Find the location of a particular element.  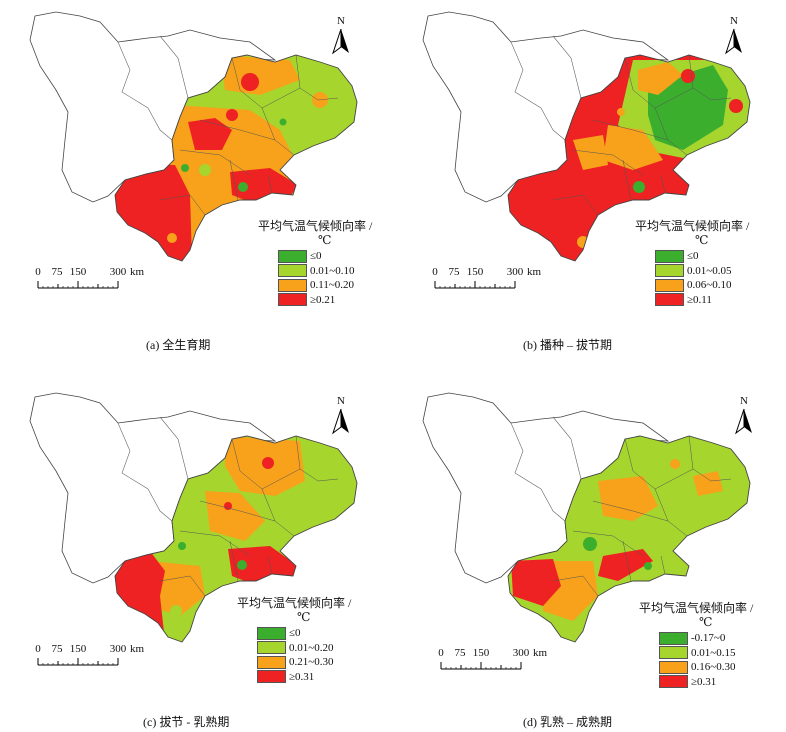

legend-label-2: 0.01~0.05 is located at coordinates (709, 270).